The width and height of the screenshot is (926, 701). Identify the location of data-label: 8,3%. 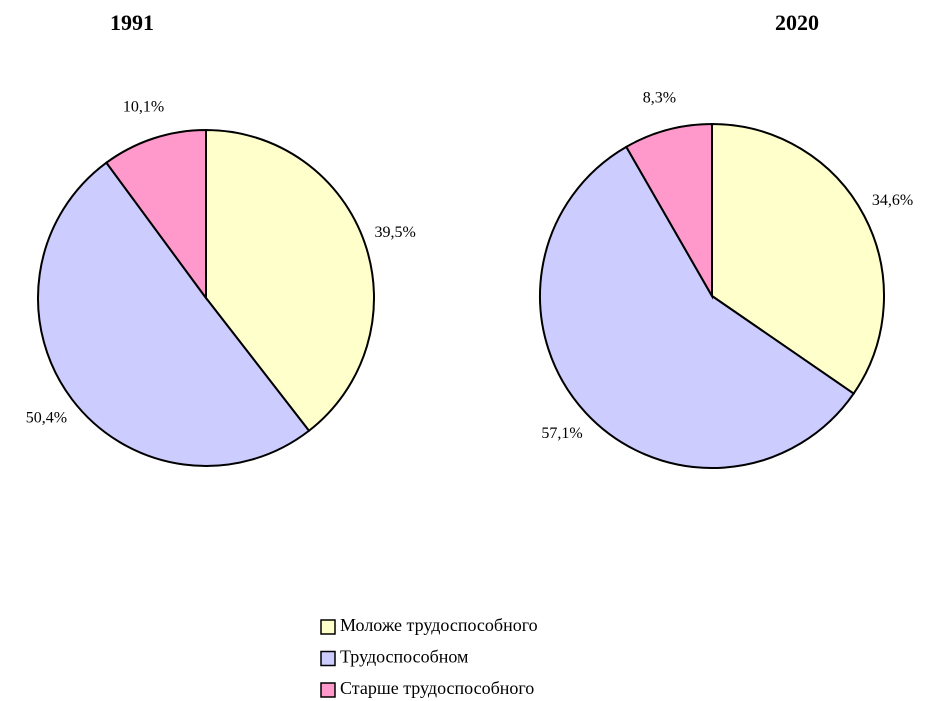
(659, 98).